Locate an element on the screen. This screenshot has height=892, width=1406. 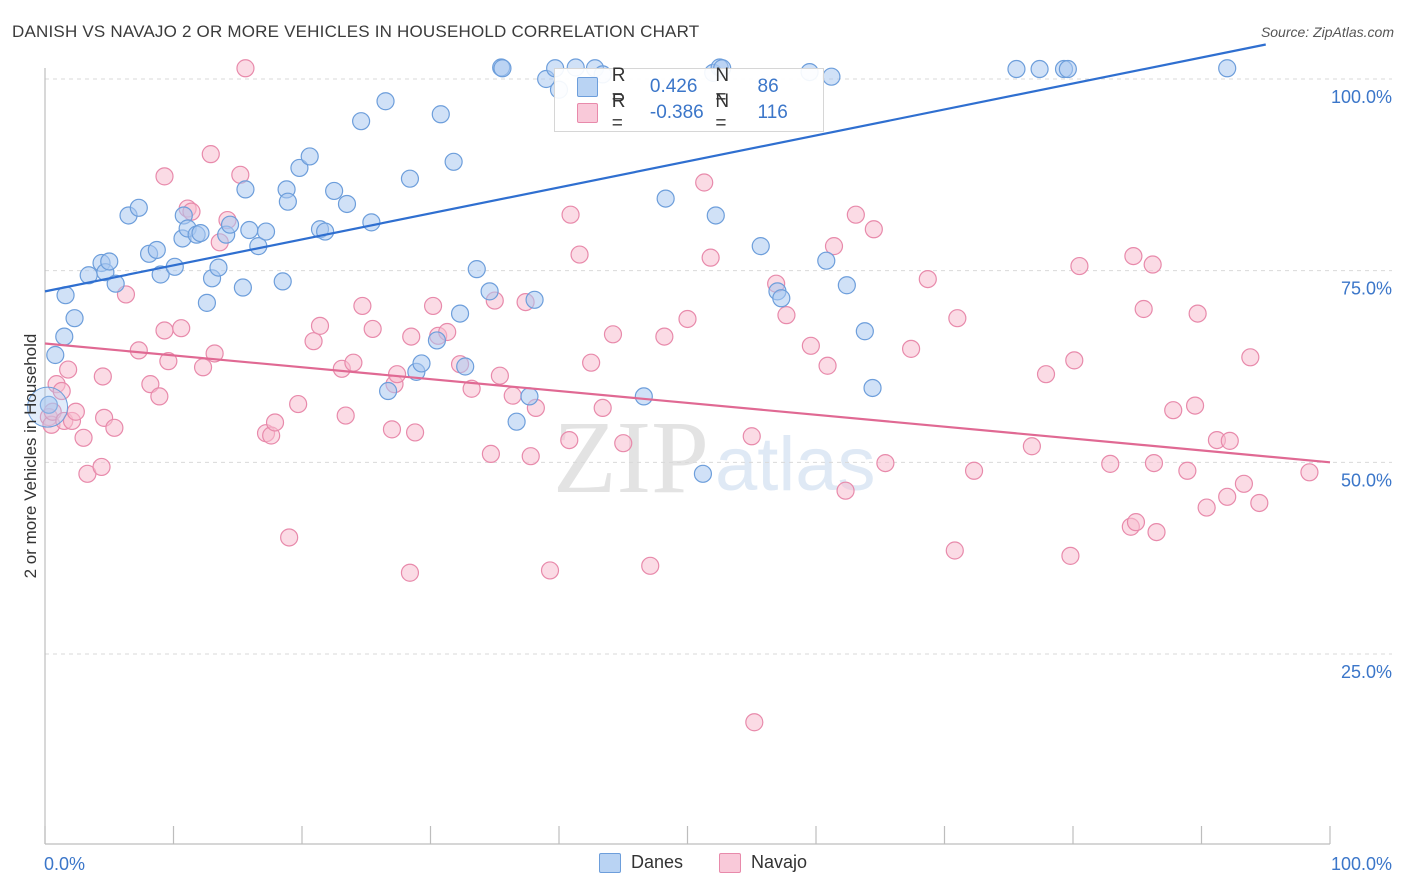
legend-swatch-navajo is located at coordinates (730, 862).